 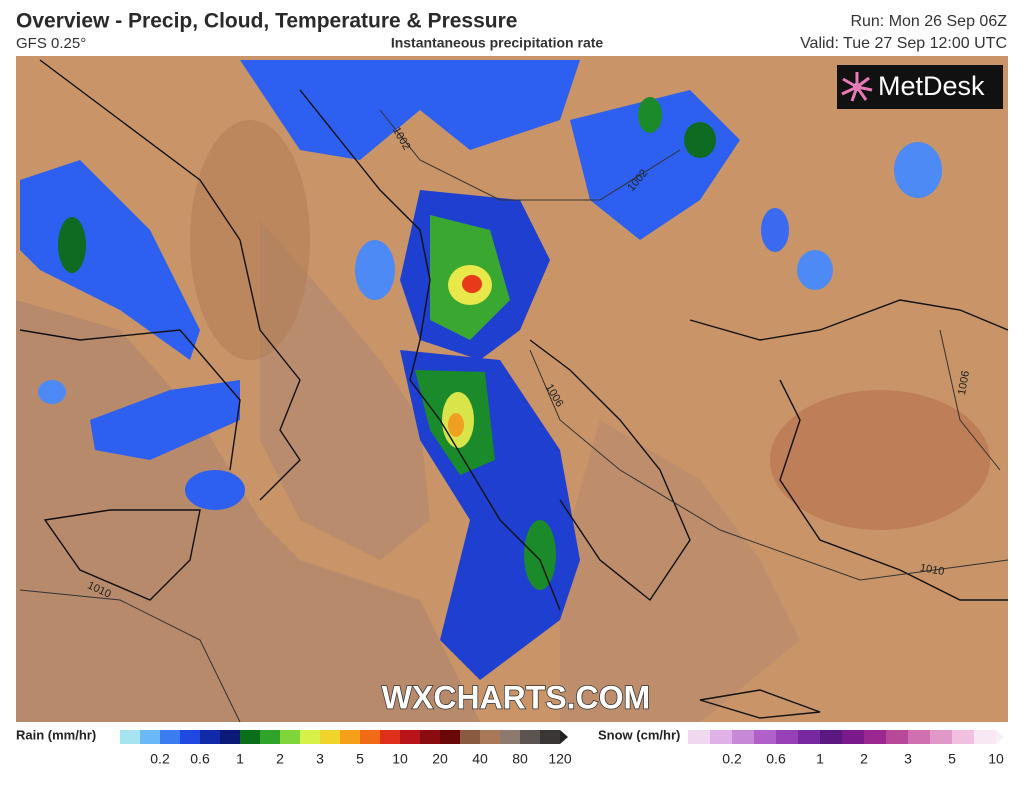 What do you see at coordinates (562, 748) in the screenshot?
I see `legends: 0.2 0.6 1 2 3 5 10 20 40 80 120 0.2 0.6 1 2 3 5 10` at bounding box center [562, 748].